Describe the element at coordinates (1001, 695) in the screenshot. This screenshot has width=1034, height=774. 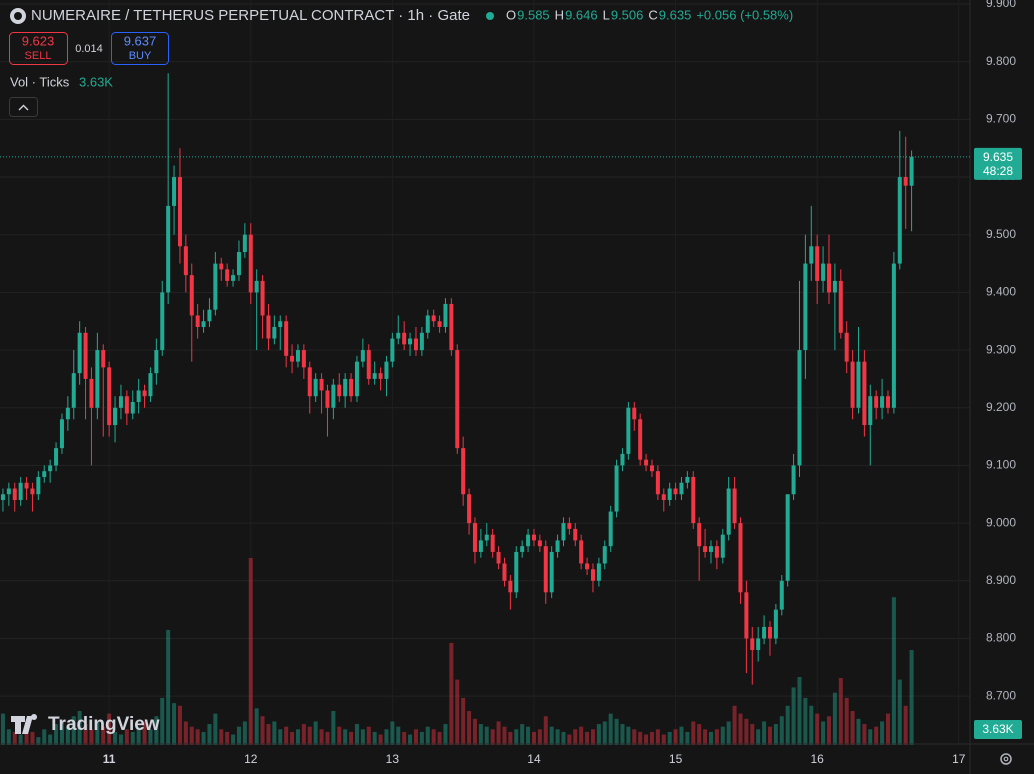
I see `y-tick-label: 8.700` at that location.